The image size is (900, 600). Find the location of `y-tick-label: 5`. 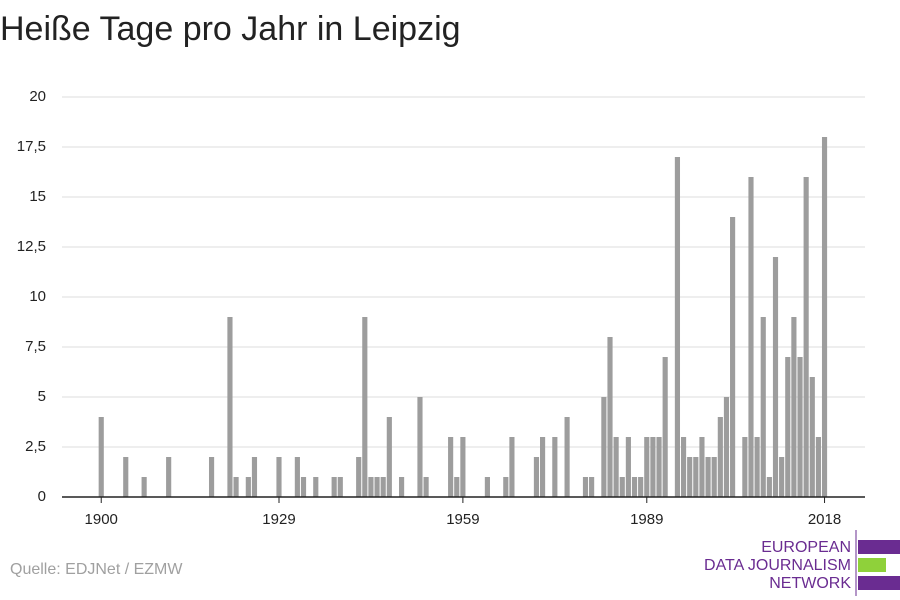

y-tick-label: 5 is located at coordinates (42, 396).